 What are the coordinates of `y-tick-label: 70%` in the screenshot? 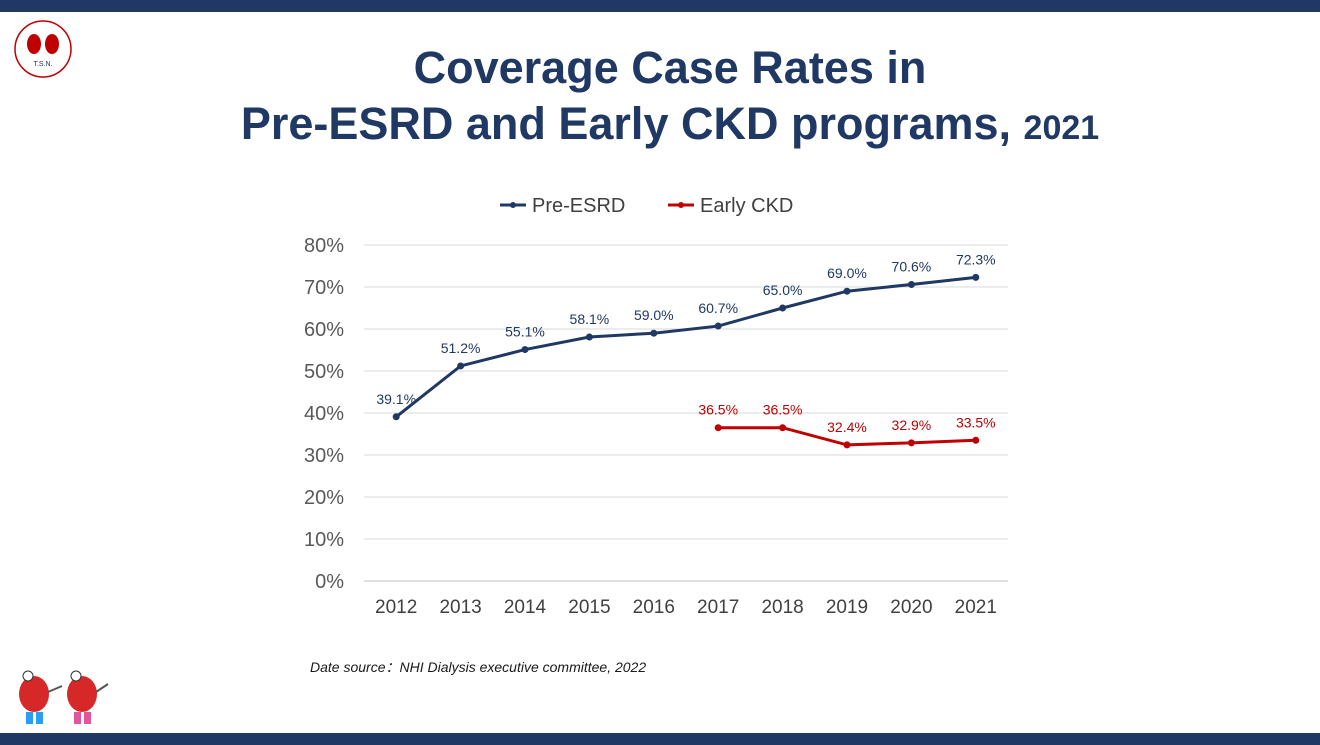 It's located at (324, 288).